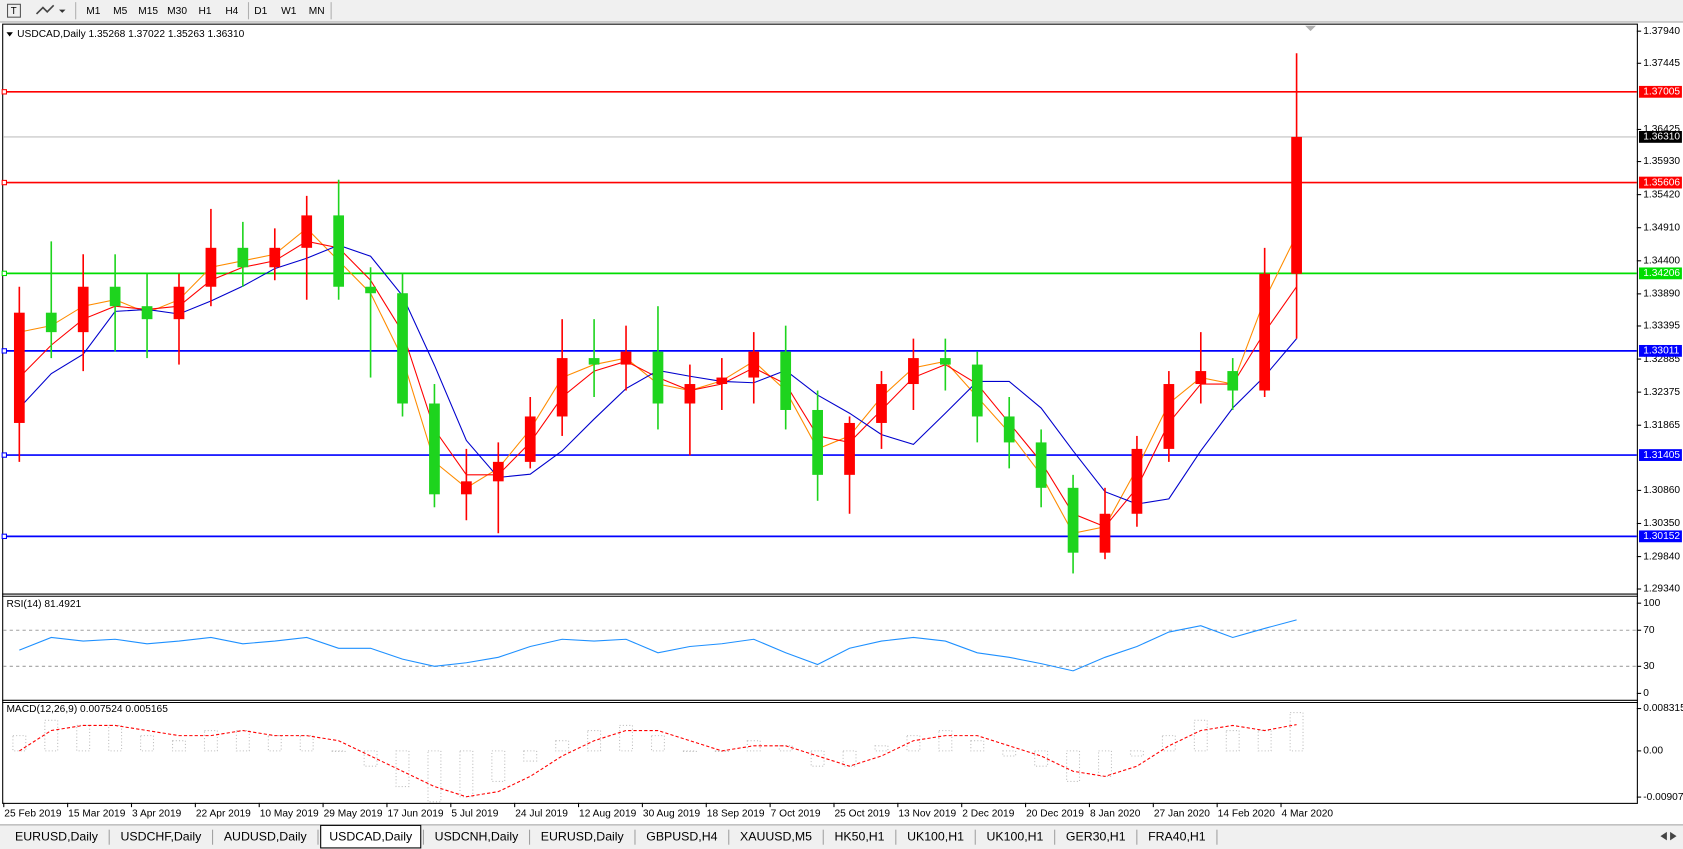  I want to click on x-tick-label: 20 Dec 2019, so click(1055, 813).